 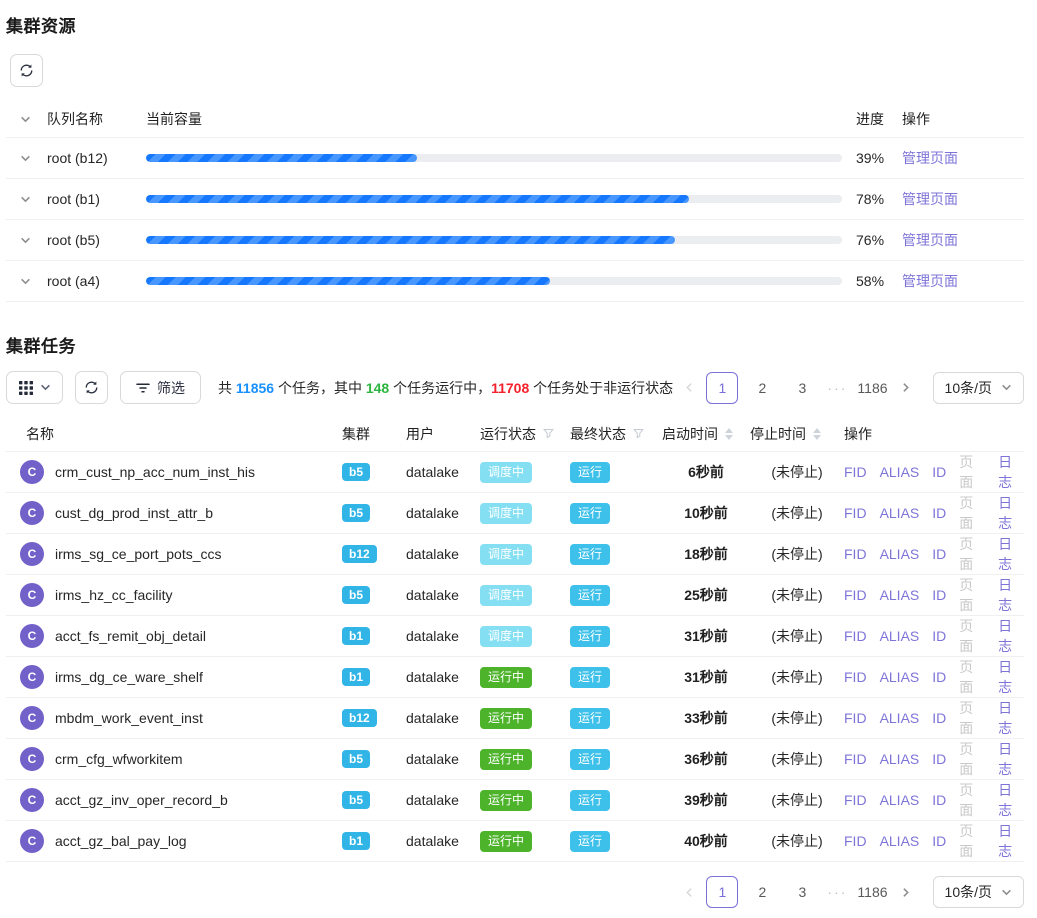 What do you see at coordinates (706, 800) in the screenshot?
I see `task-start-time: 39秒前` at bounding box center [706, 800].